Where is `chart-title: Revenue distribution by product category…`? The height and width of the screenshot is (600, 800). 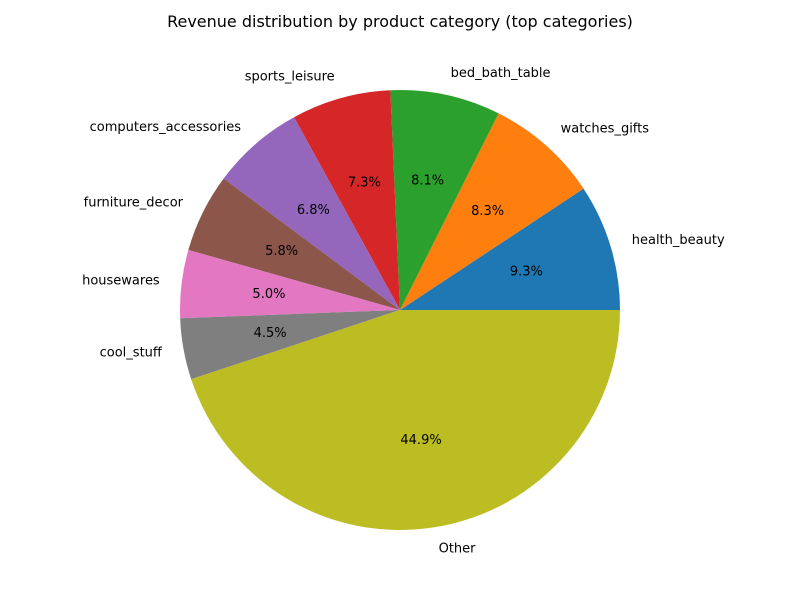 chart-title: Revenue distribution by product category… is located at coordinates (400, 21).